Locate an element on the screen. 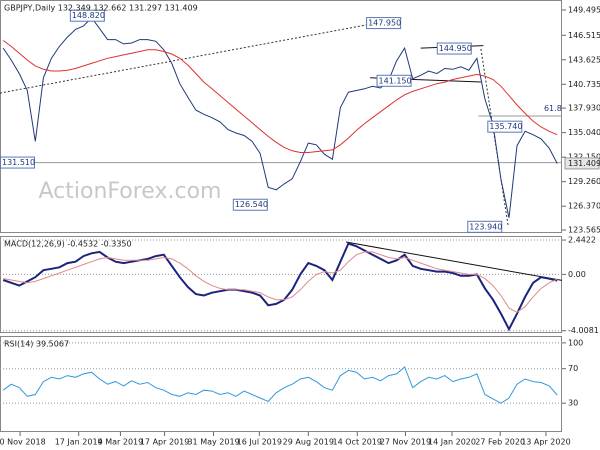  y-tick-label: 100 is located at coordinates (575, 342).